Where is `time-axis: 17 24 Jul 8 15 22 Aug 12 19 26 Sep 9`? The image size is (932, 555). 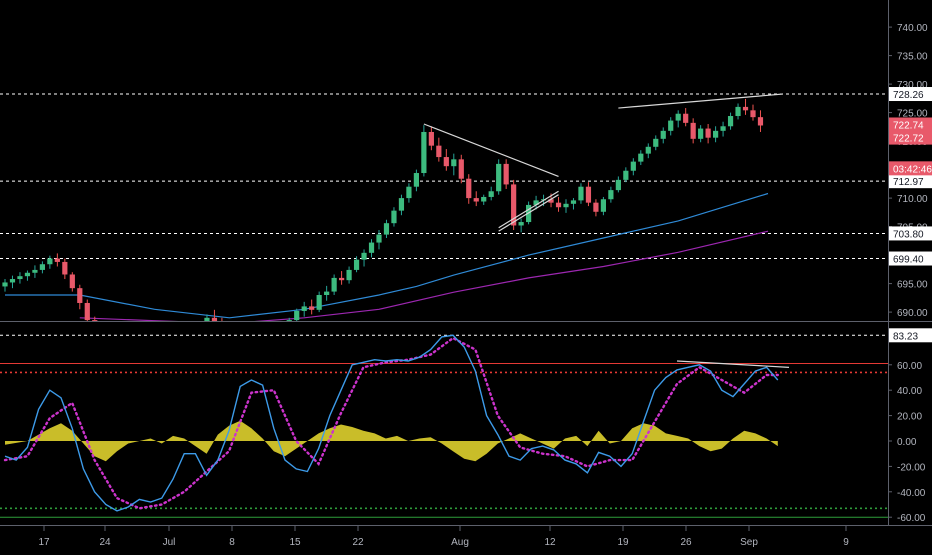 time-axis: 17 24 Jul 8 15 22 Aug 12 19 26 Sep 9 is located at coordinates (443, 537).